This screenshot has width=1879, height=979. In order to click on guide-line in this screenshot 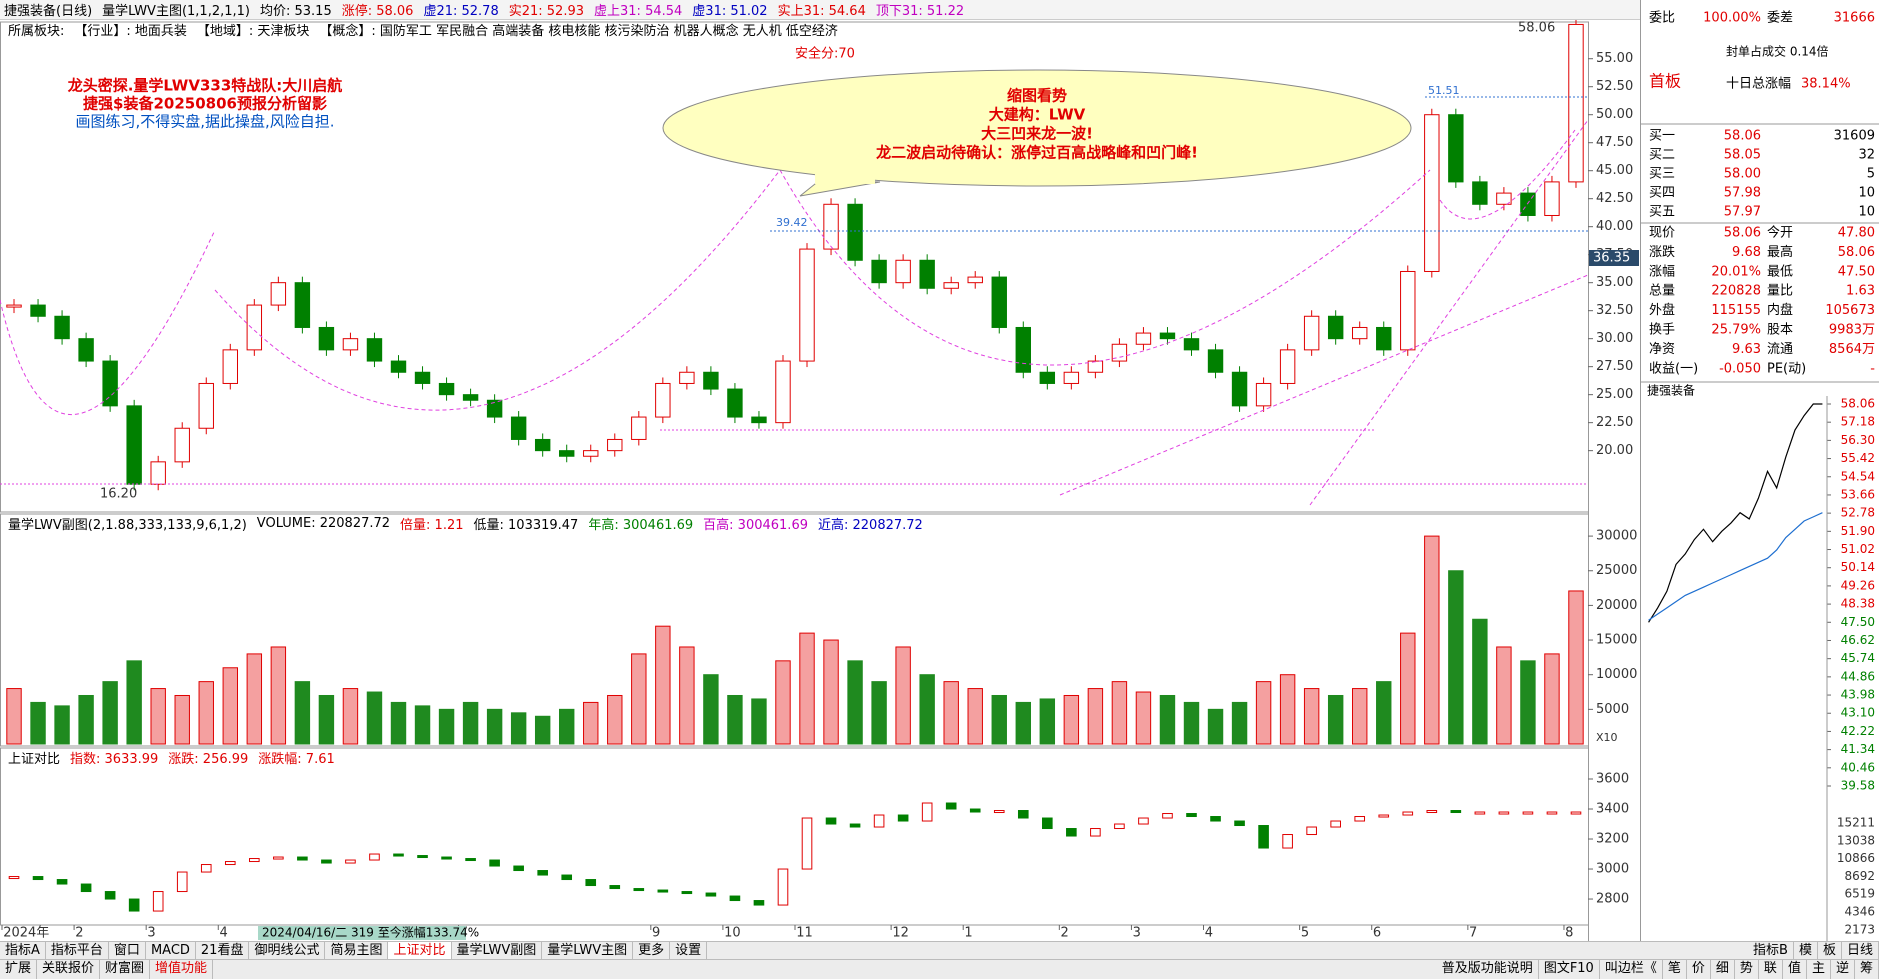, I will do `click(1449, 312)`.